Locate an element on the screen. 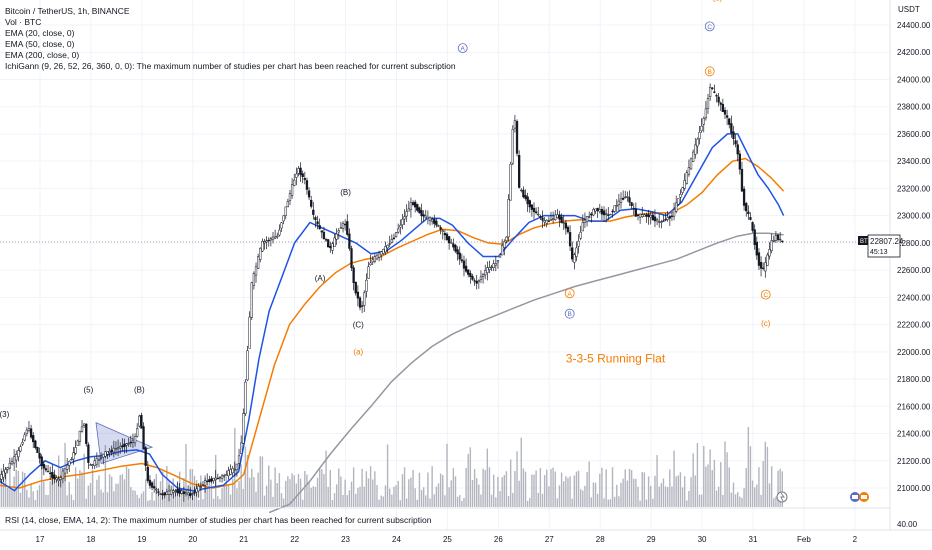 This screenshot has width=932, height=550. replay-icon is located at coordinates (782, 497).